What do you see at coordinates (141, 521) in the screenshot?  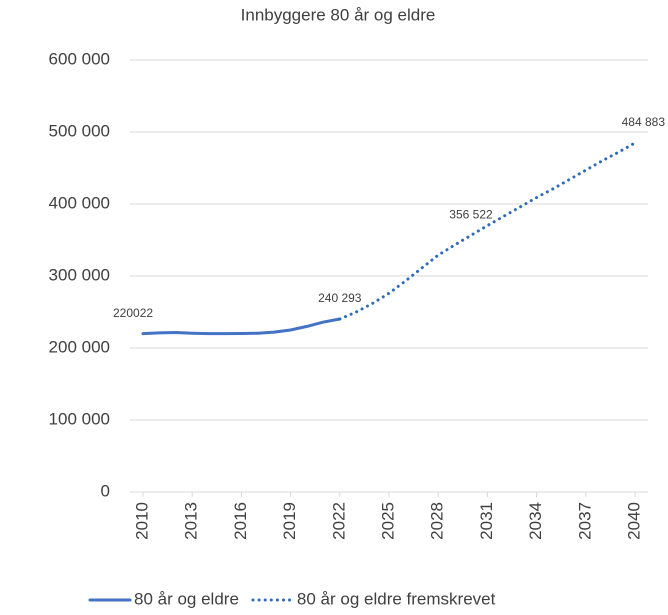 I see `x-tick-label: 2010` at bounding box center [141, 521].